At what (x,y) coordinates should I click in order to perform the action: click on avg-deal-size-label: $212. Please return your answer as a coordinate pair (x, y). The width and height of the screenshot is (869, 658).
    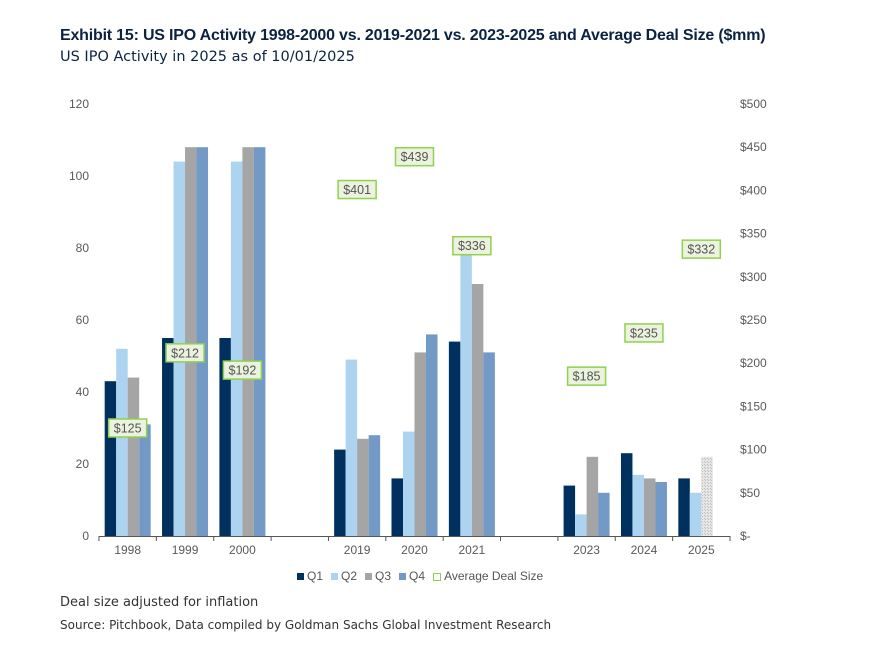
    Looking at the image, I should click on (185, 353).